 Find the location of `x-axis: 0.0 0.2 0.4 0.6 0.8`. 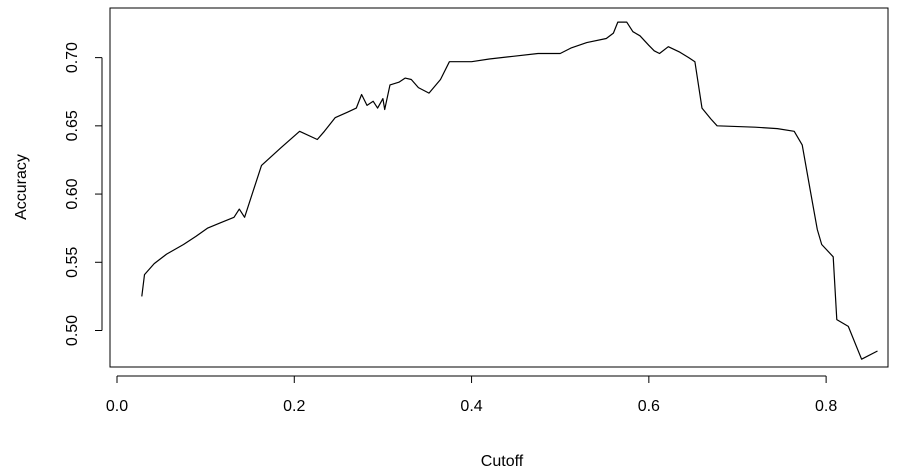

x-axis: 0.0 0.2 0.4 0.6 0.8 is located at coordinates (471, 395).